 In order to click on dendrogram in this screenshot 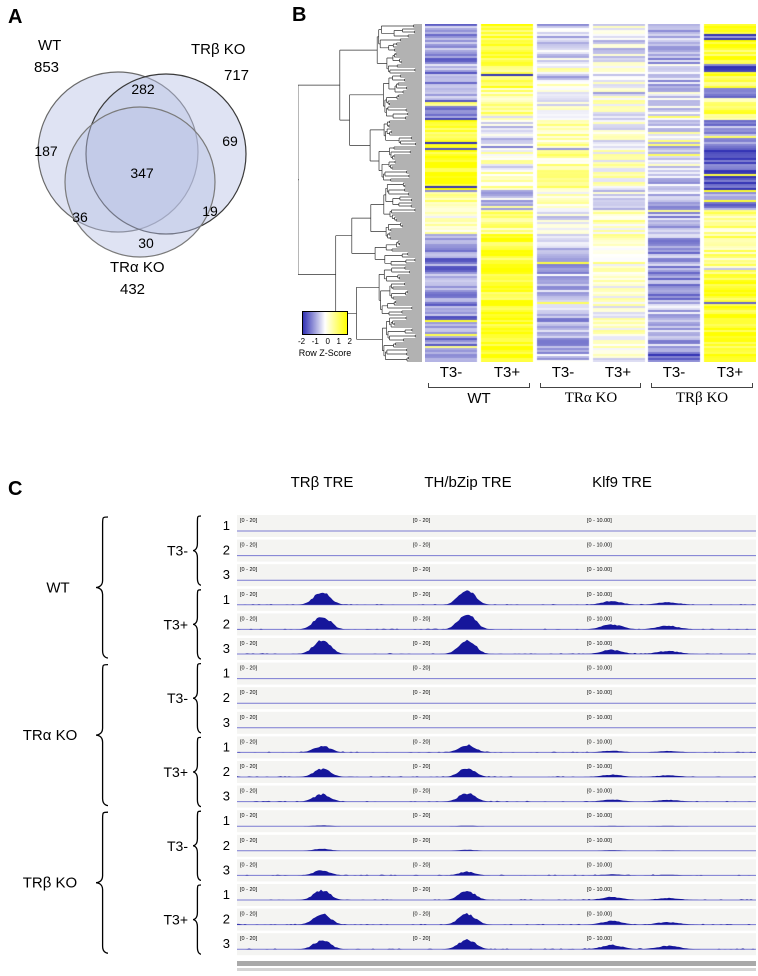, I will do `click(360, 193)`.